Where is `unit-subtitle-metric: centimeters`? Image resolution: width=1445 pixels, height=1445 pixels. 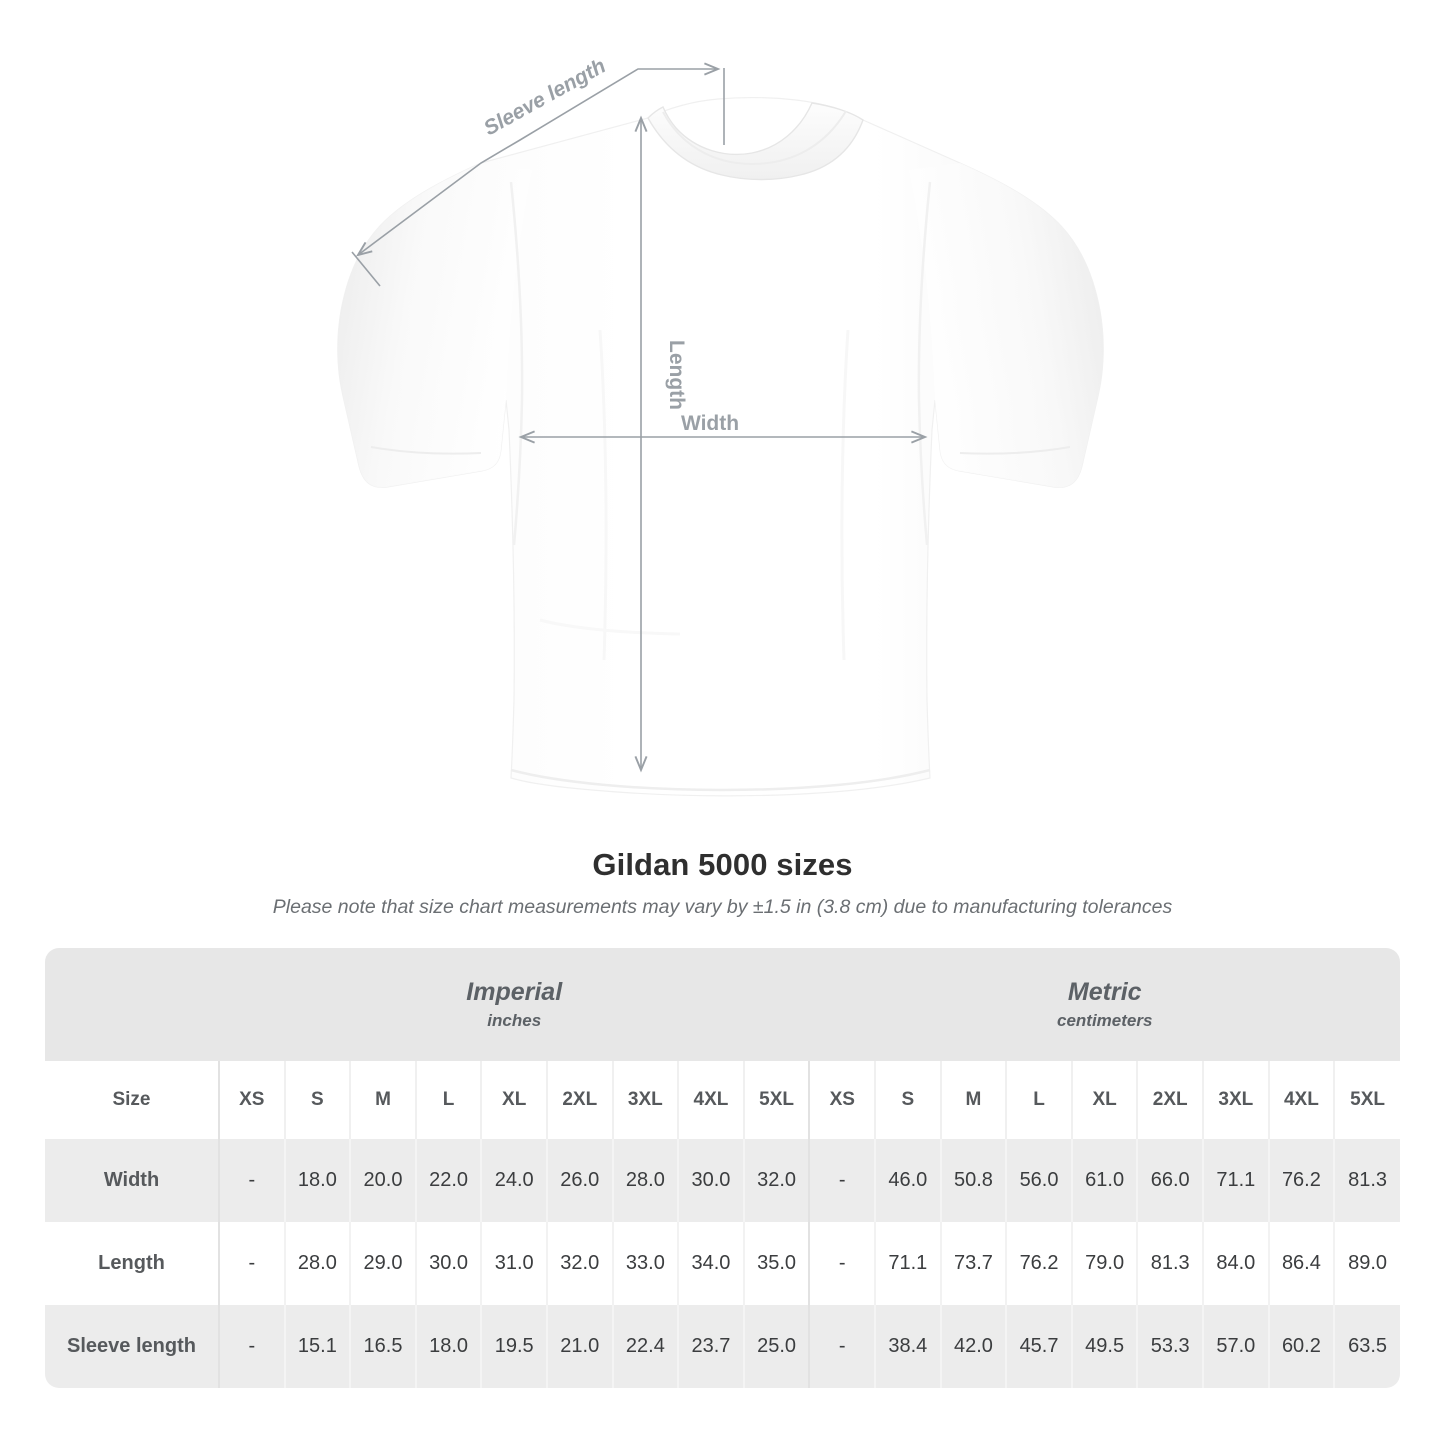 unit-subtitle-metric: centimeters is located at coordinates (1105, 1020).